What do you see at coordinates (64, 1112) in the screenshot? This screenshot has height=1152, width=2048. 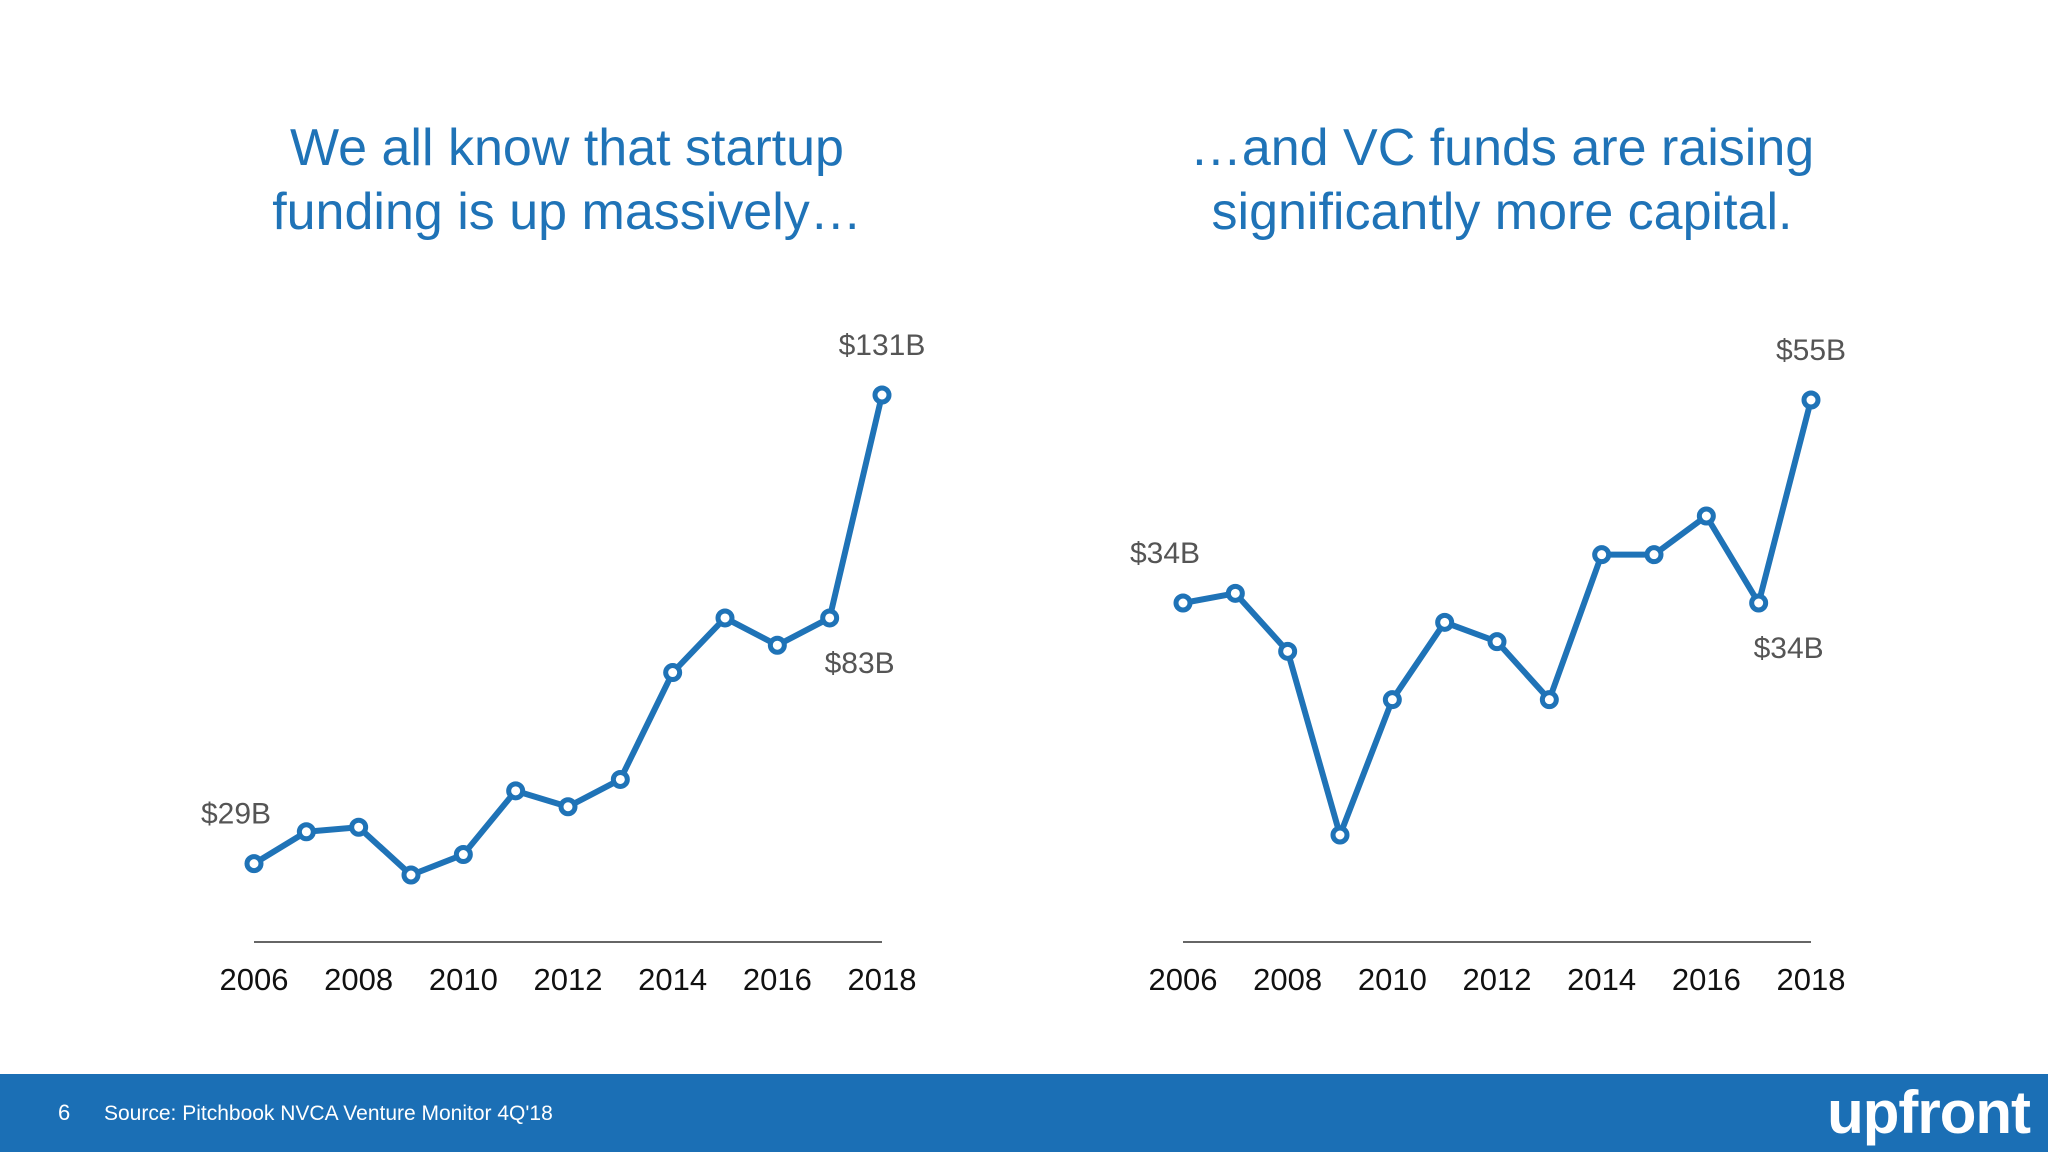 I see `page-number: 6` at bounding box center [64, 1112].